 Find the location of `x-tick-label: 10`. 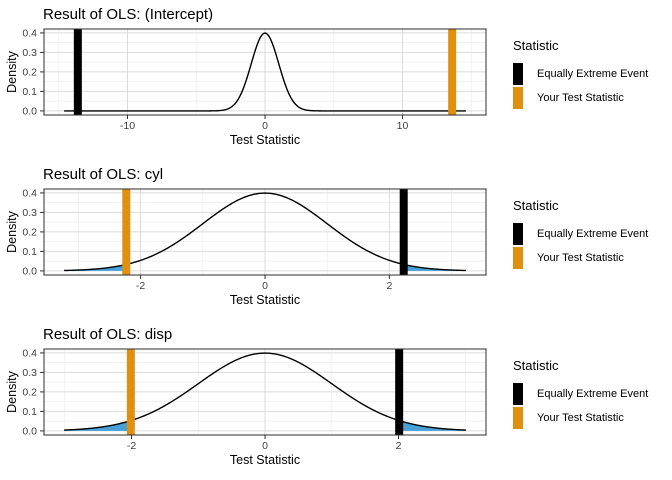

x-tick-label: 10 is located at coordinates (403, 126).